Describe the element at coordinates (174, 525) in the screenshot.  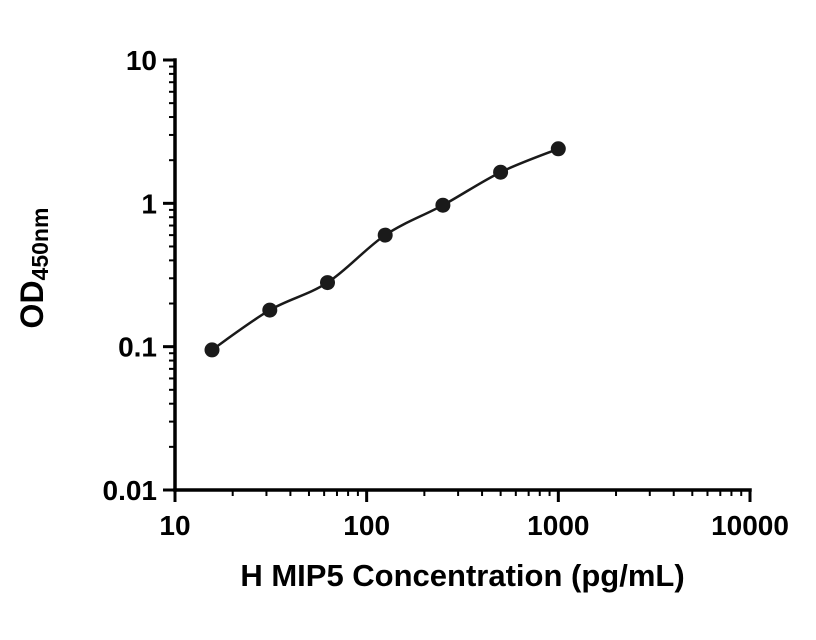
I see `x-axis-tick-label: 10` at that location.